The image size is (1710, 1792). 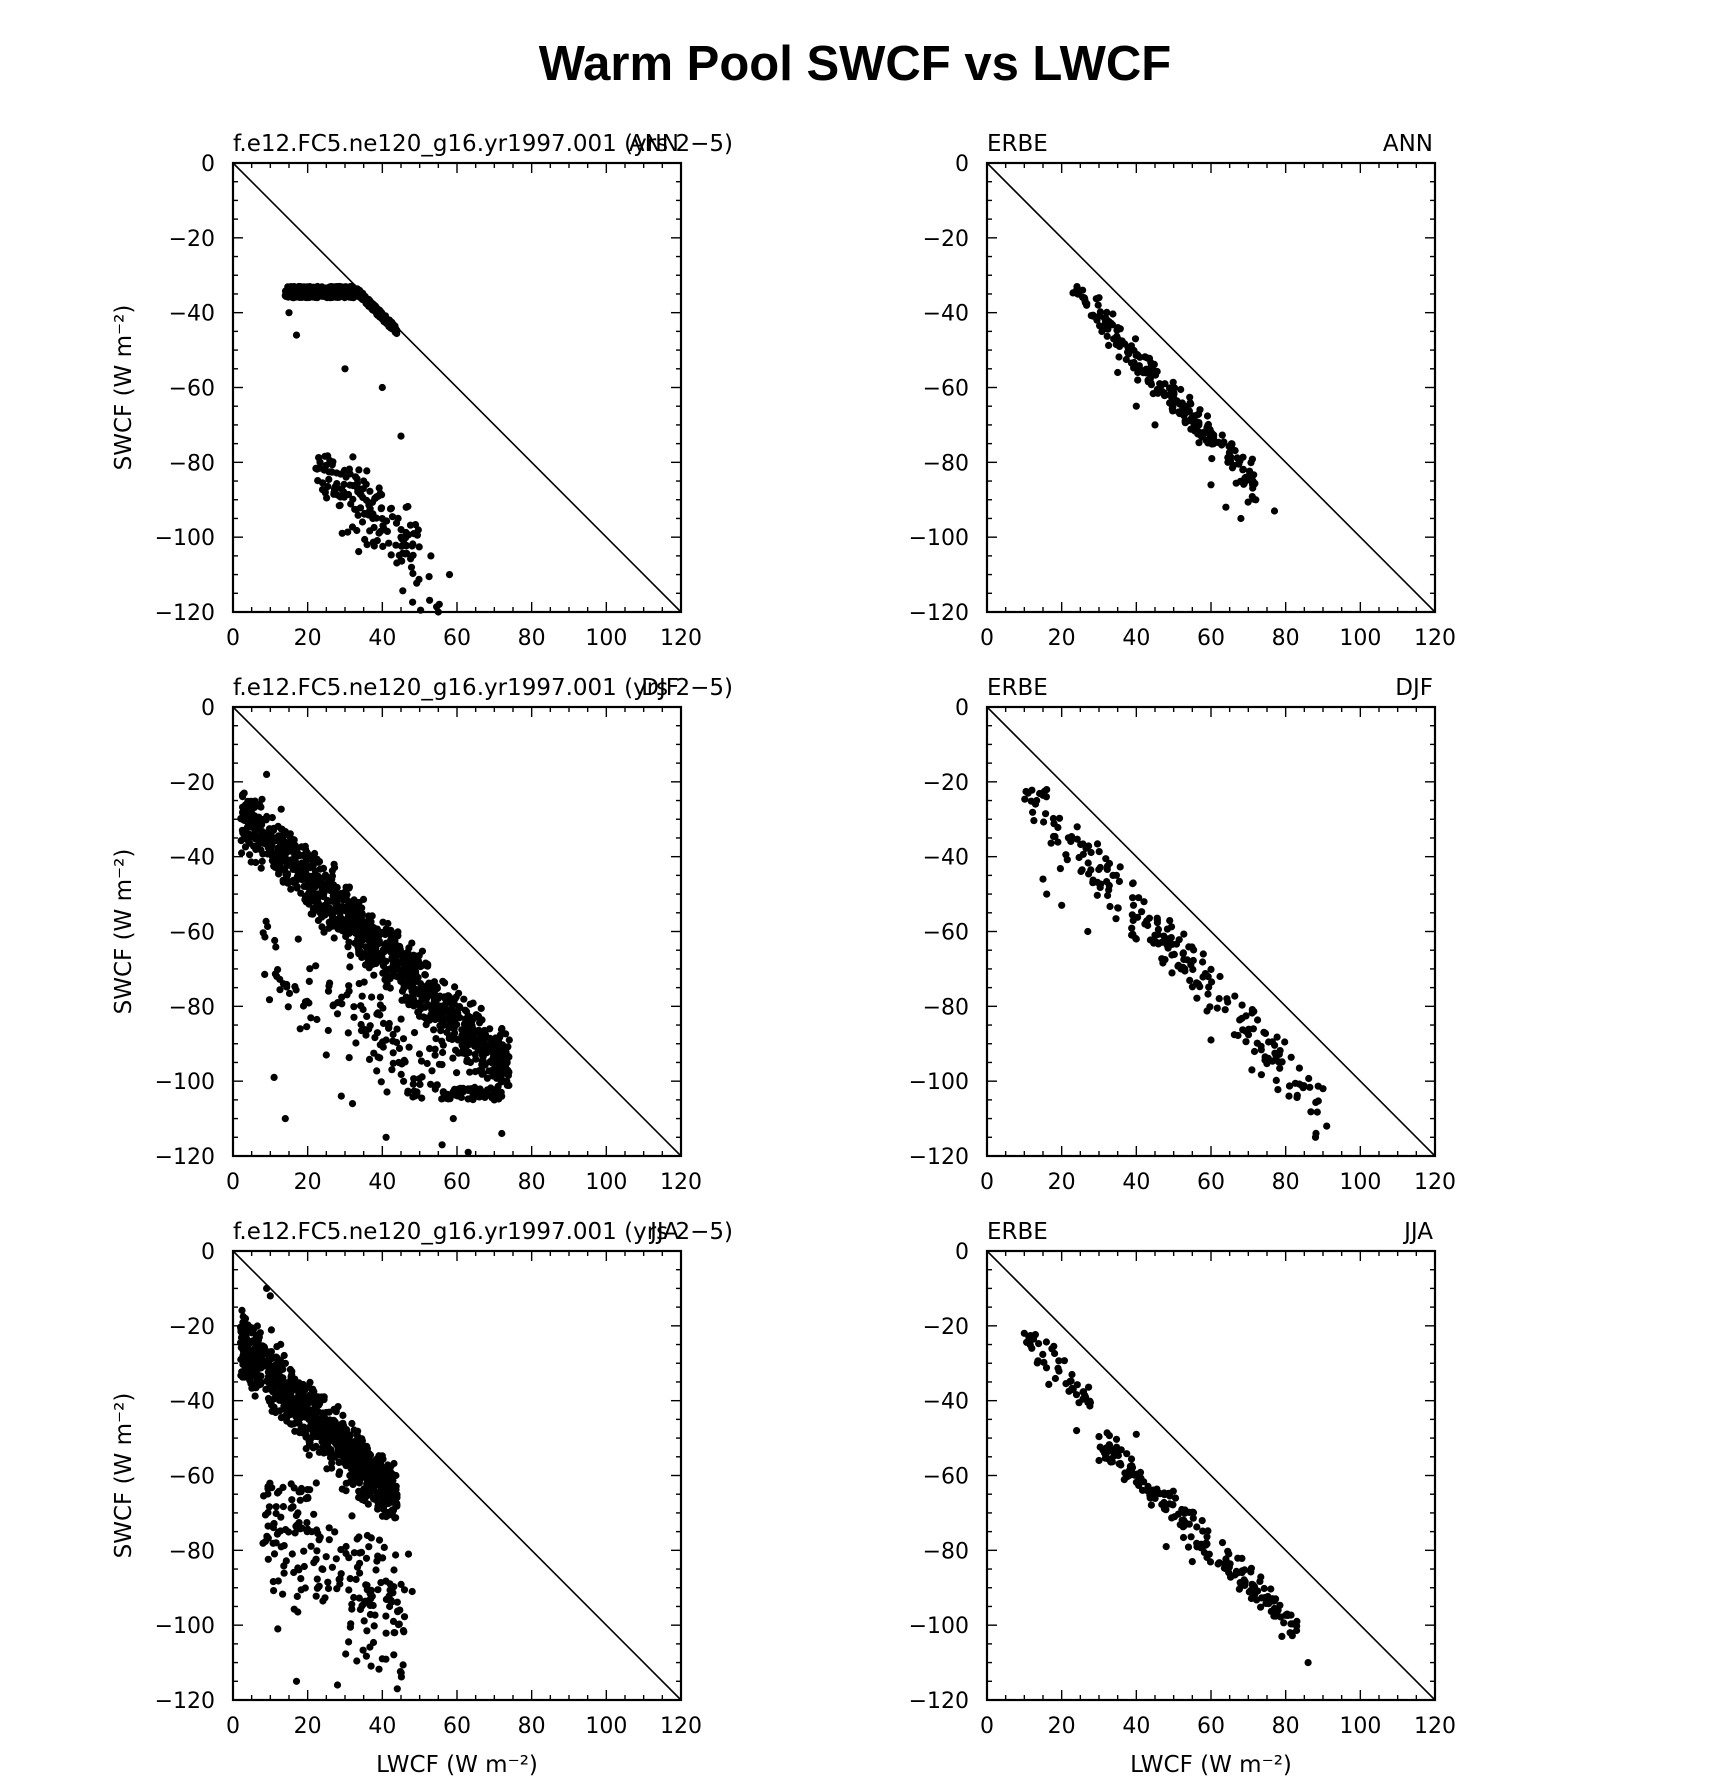 I want to click on panel-right-label: JJA, so click(x=663, y=1232).